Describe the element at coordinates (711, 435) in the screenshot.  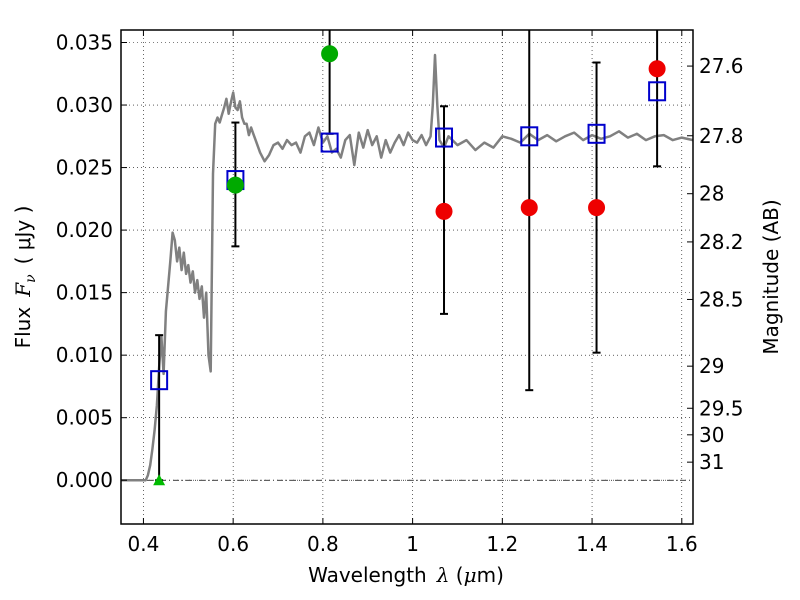
I see `y2-tick-label: 30` at that location.